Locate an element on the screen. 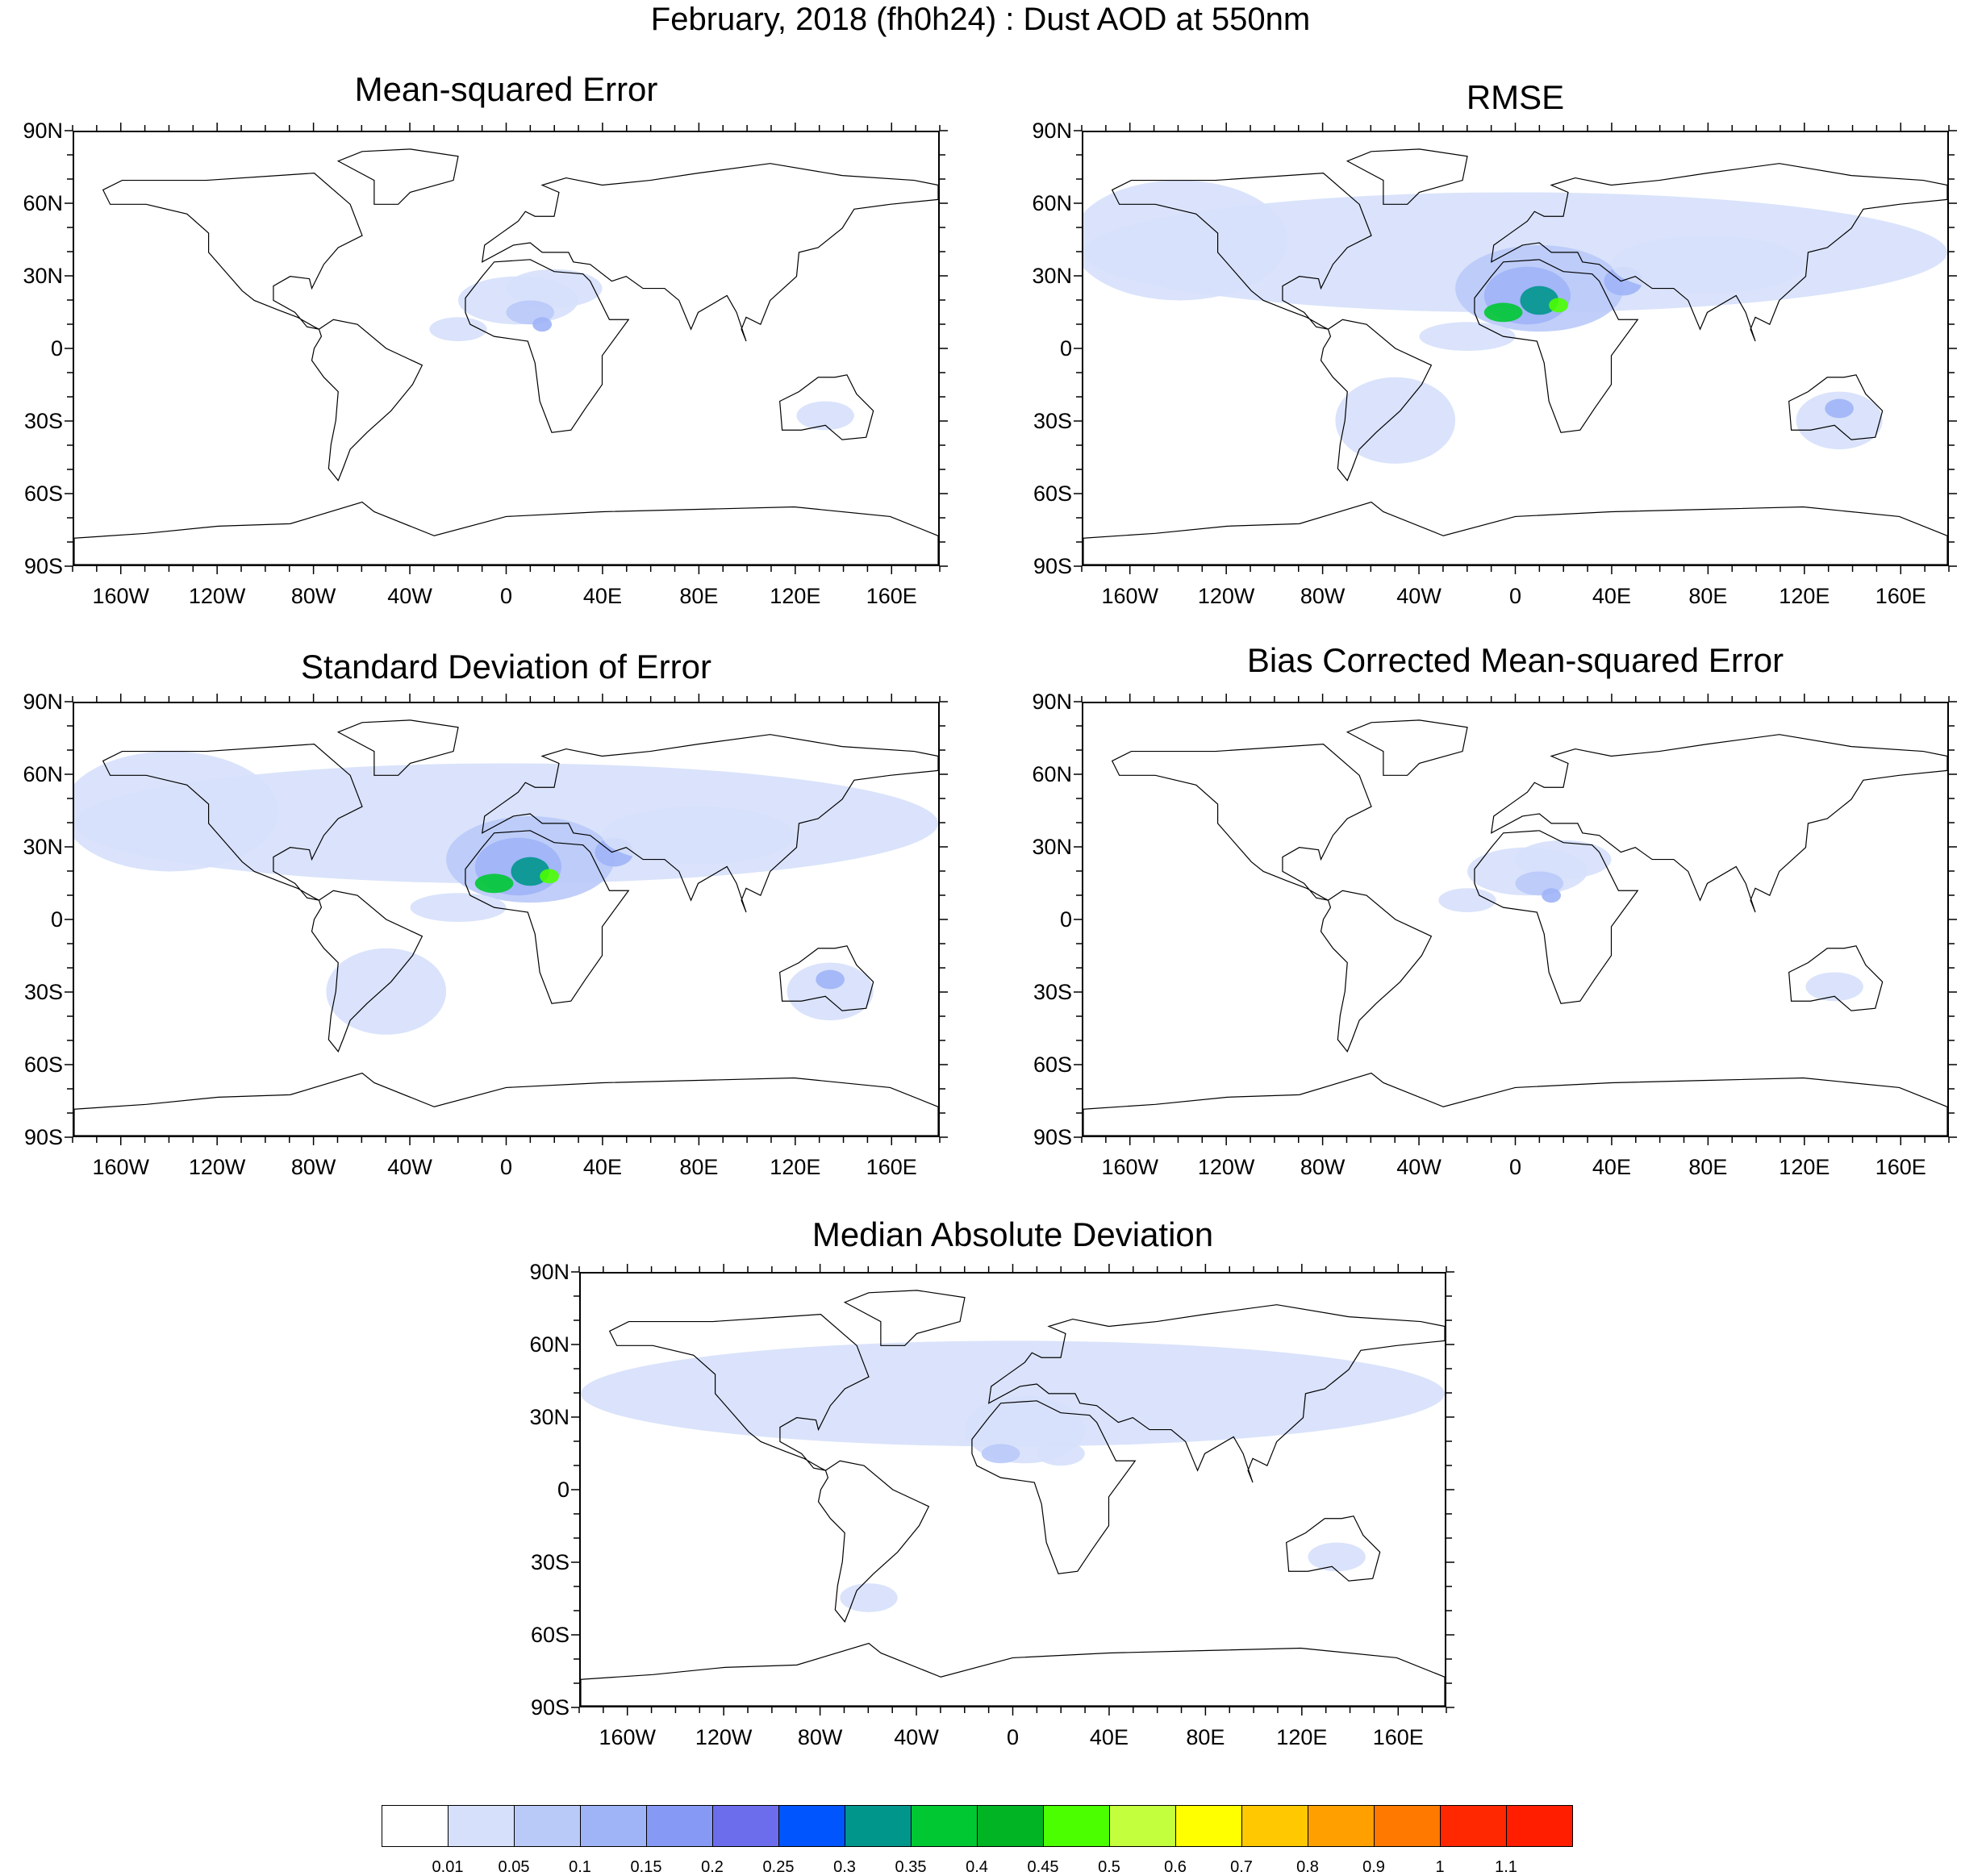 This screenshot has height=1876, width=1961. colorbar-label: 0.3 is located at coordinates (845, 1867).